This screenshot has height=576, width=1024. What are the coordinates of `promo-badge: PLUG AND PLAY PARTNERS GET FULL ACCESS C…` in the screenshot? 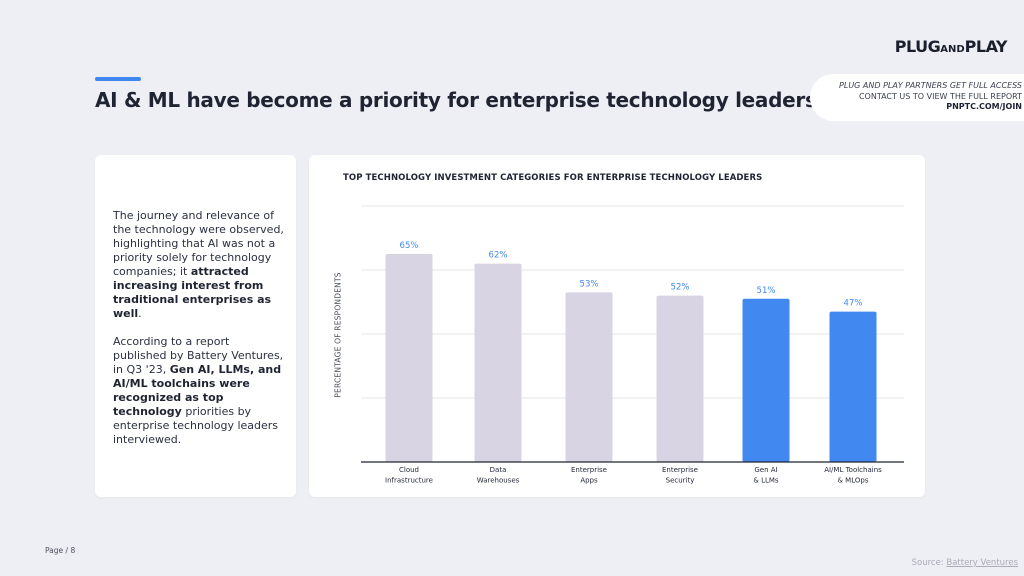 It's located at (917, 97).